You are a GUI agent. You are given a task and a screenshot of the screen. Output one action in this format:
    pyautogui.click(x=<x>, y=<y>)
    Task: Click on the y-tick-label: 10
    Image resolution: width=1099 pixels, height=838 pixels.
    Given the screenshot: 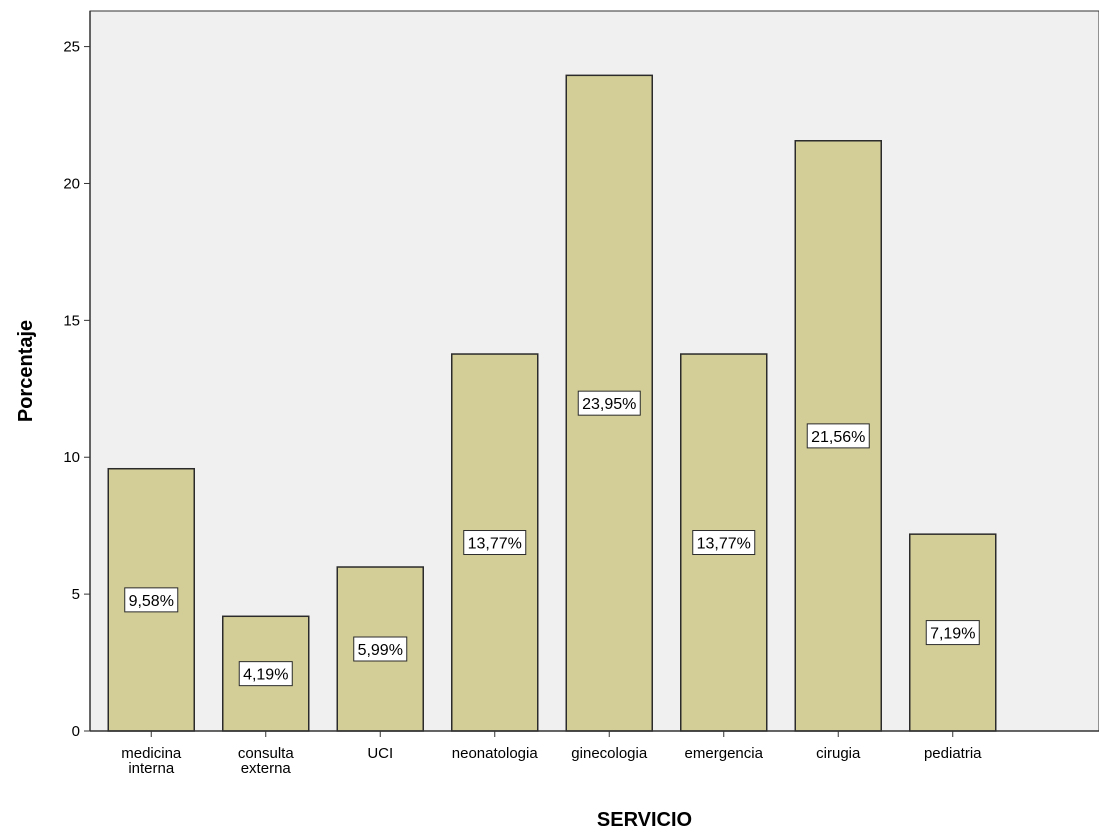 What is the action you would take?
    pyautogui.click(x=71, y=457)
    